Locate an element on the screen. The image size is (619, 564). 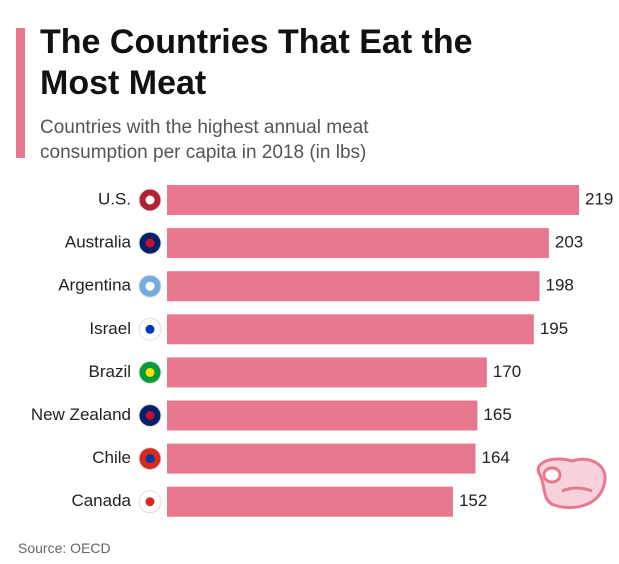
category-label: Australia is located at coordinates (98, 242).